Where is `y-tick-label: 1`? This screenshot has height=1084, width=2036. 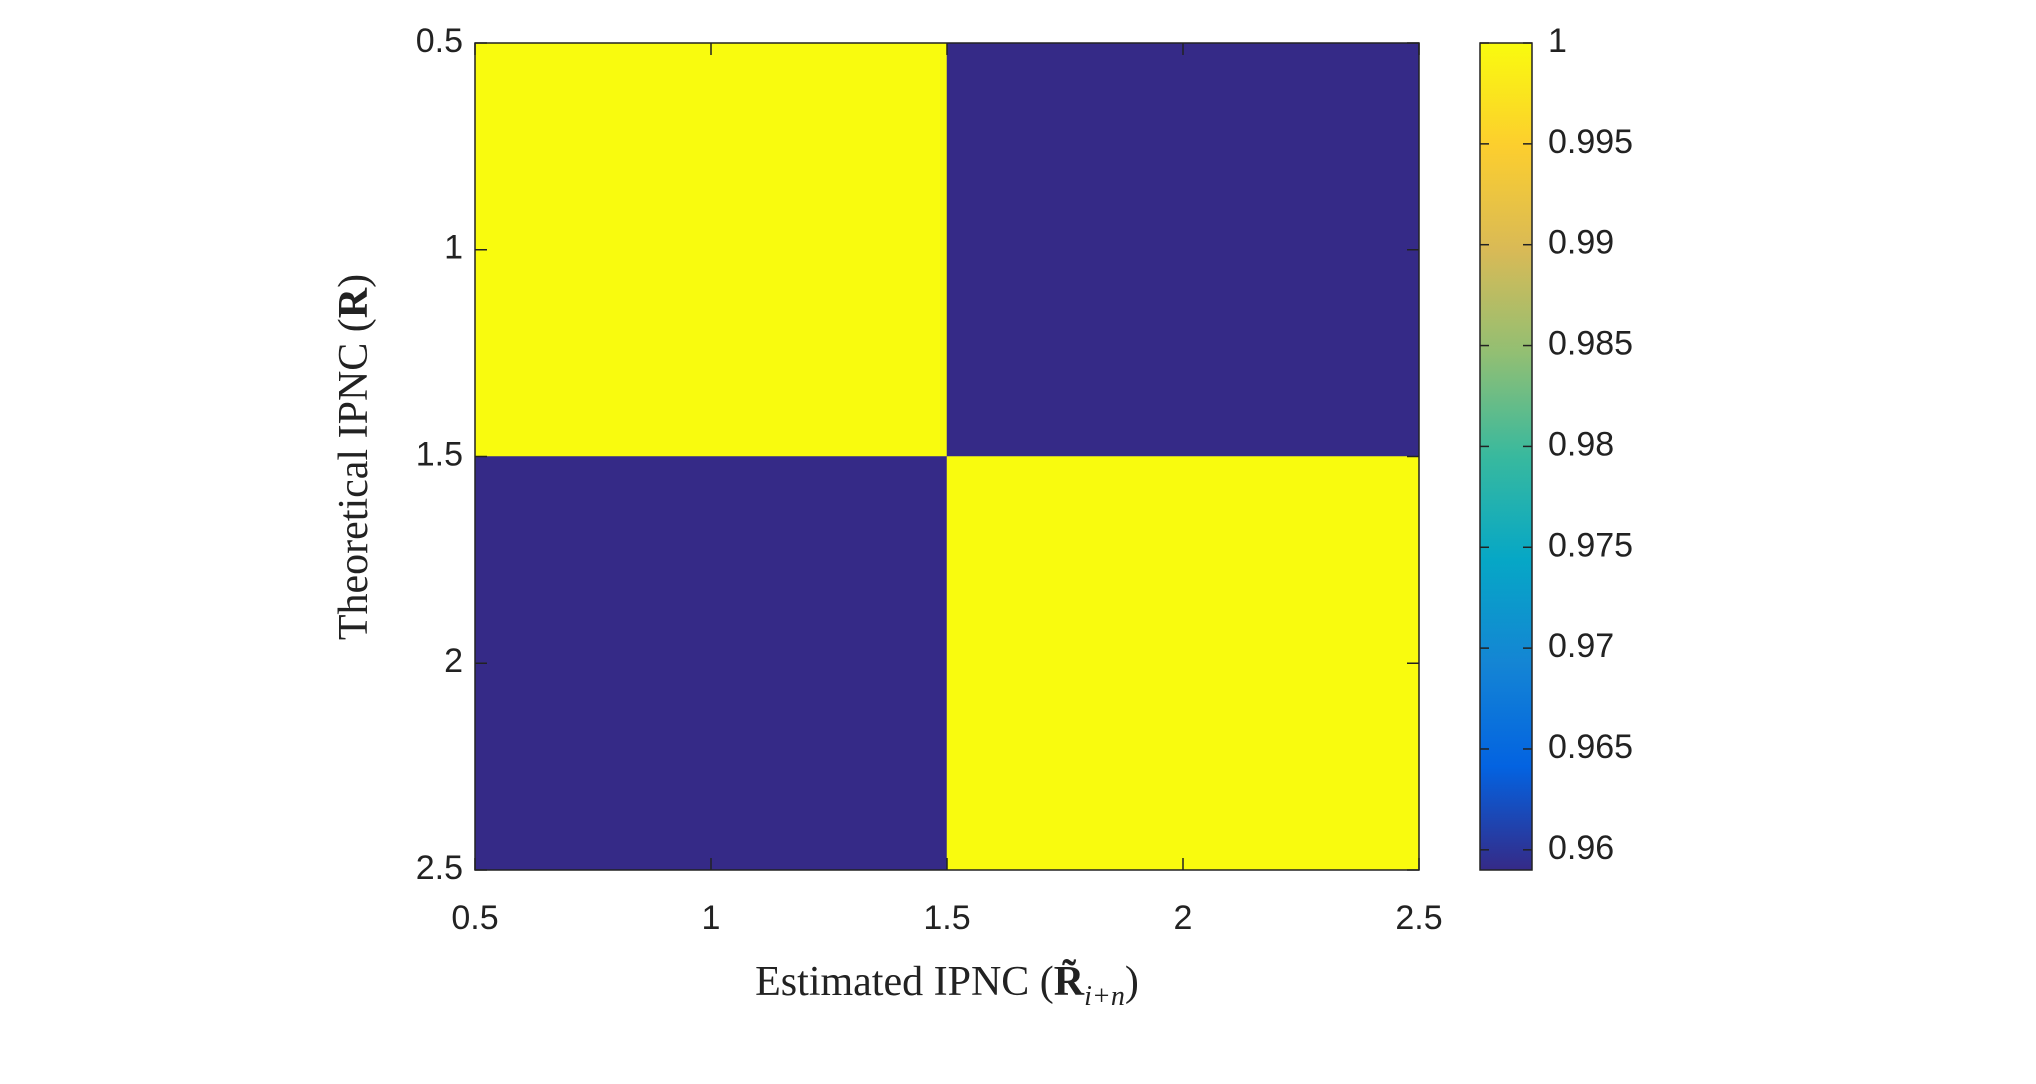 y-tick-label: 1 is located at coordinates (453, 248).